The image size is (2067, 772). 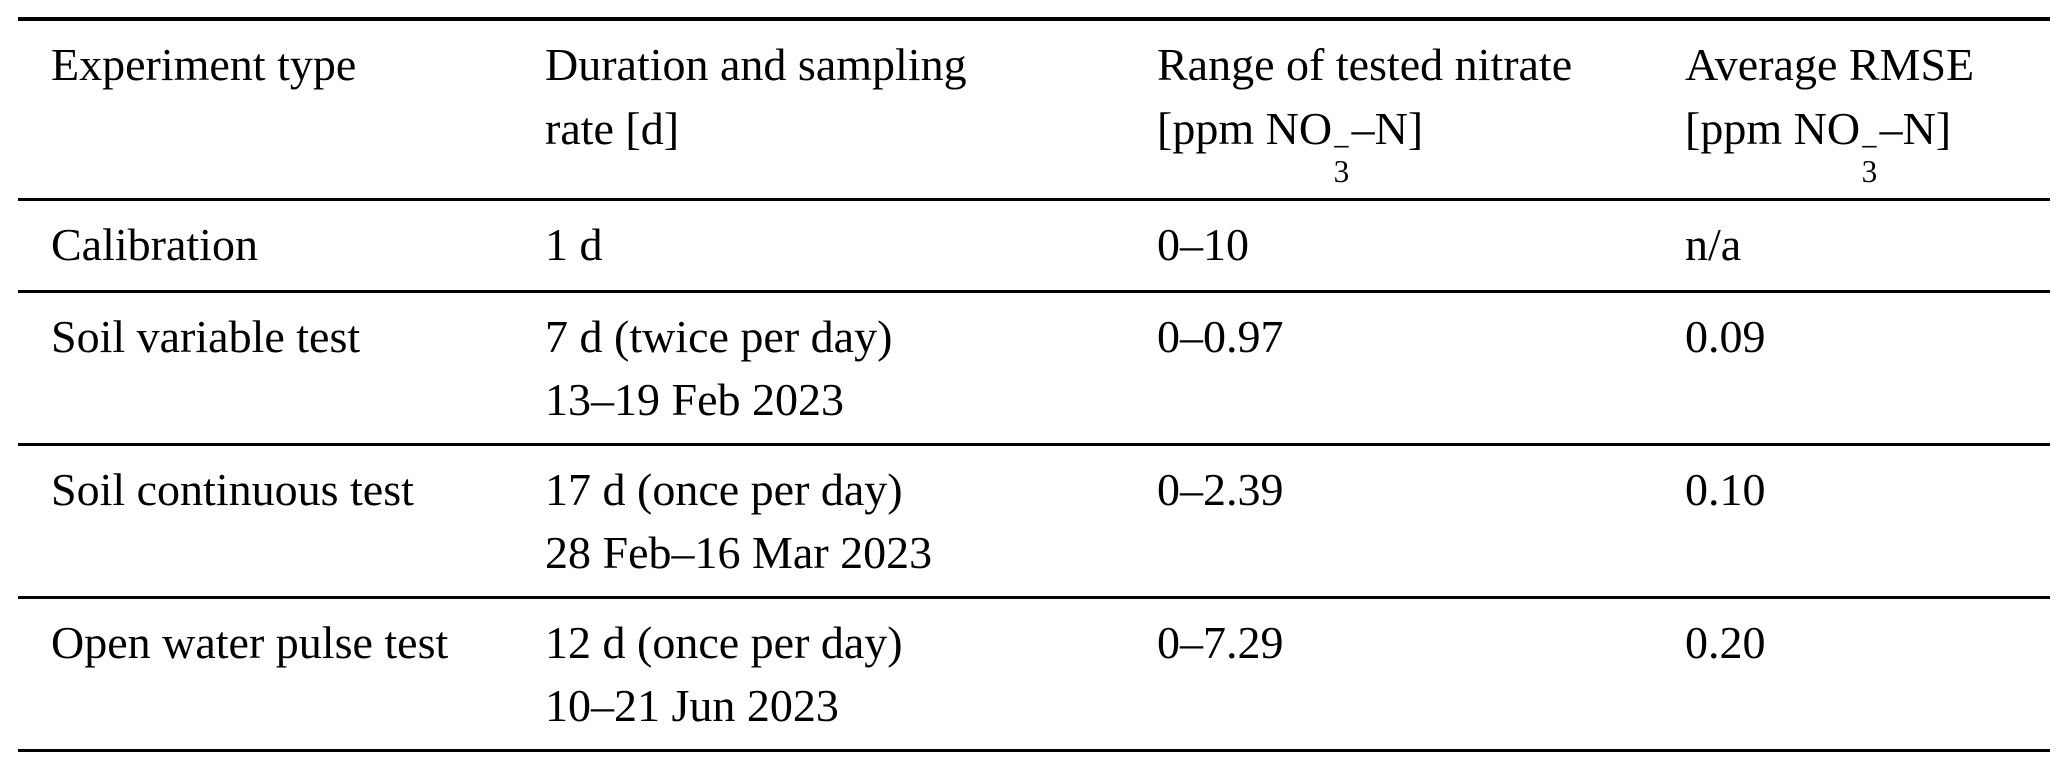 What do you see at coordinates (1830, 64) in the screenshot?
I see `header-label: Average RMSE` at bounding box center [1830, 64].